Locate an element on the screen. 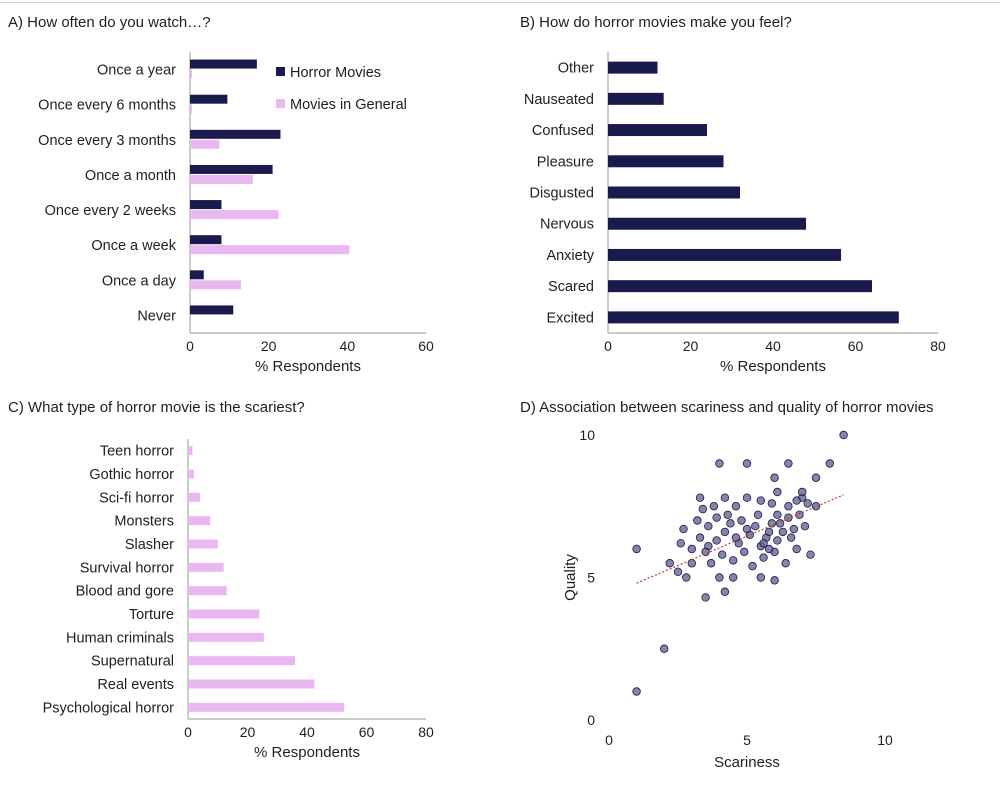 Image resolution: width=1000 pixels, height=790 pixels. chart-c-bar-sci-fi-horror is located at coordinates (194, 497).